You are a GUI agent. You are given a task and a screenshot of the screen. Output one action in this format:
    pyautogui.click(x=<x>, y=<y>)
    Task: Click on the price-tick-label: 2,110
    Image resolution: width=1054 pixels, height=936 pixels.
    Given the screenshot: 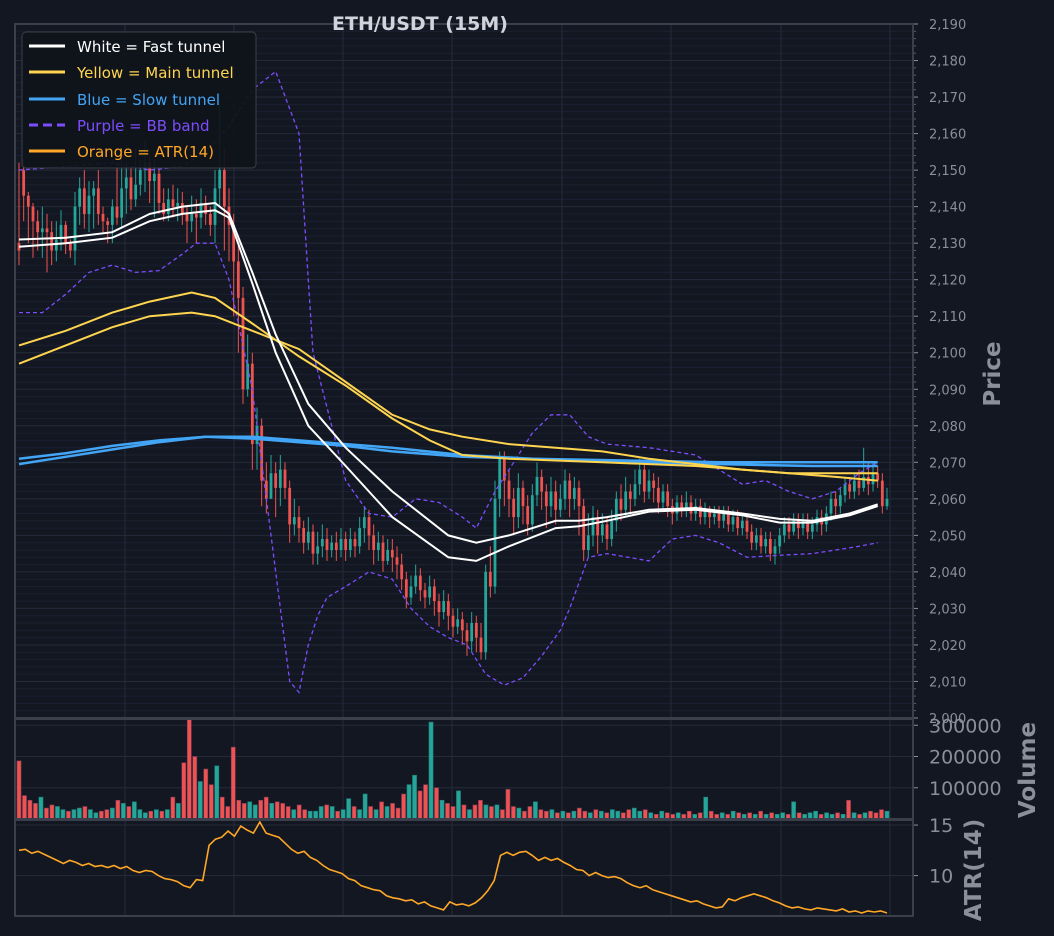 What is the action you would take?
    pyautogui.click(x=947, y=317)
    